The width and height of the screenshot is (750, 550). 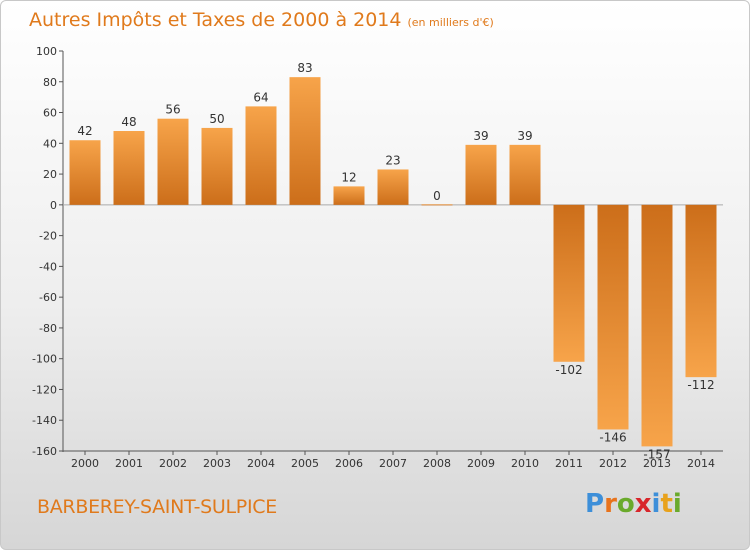 What do you see at coordinates (157, 507) in the screenshot?
I see `commune-name: BARBEREY-SAINT-SULPICE` at bounding box center [157, 507].